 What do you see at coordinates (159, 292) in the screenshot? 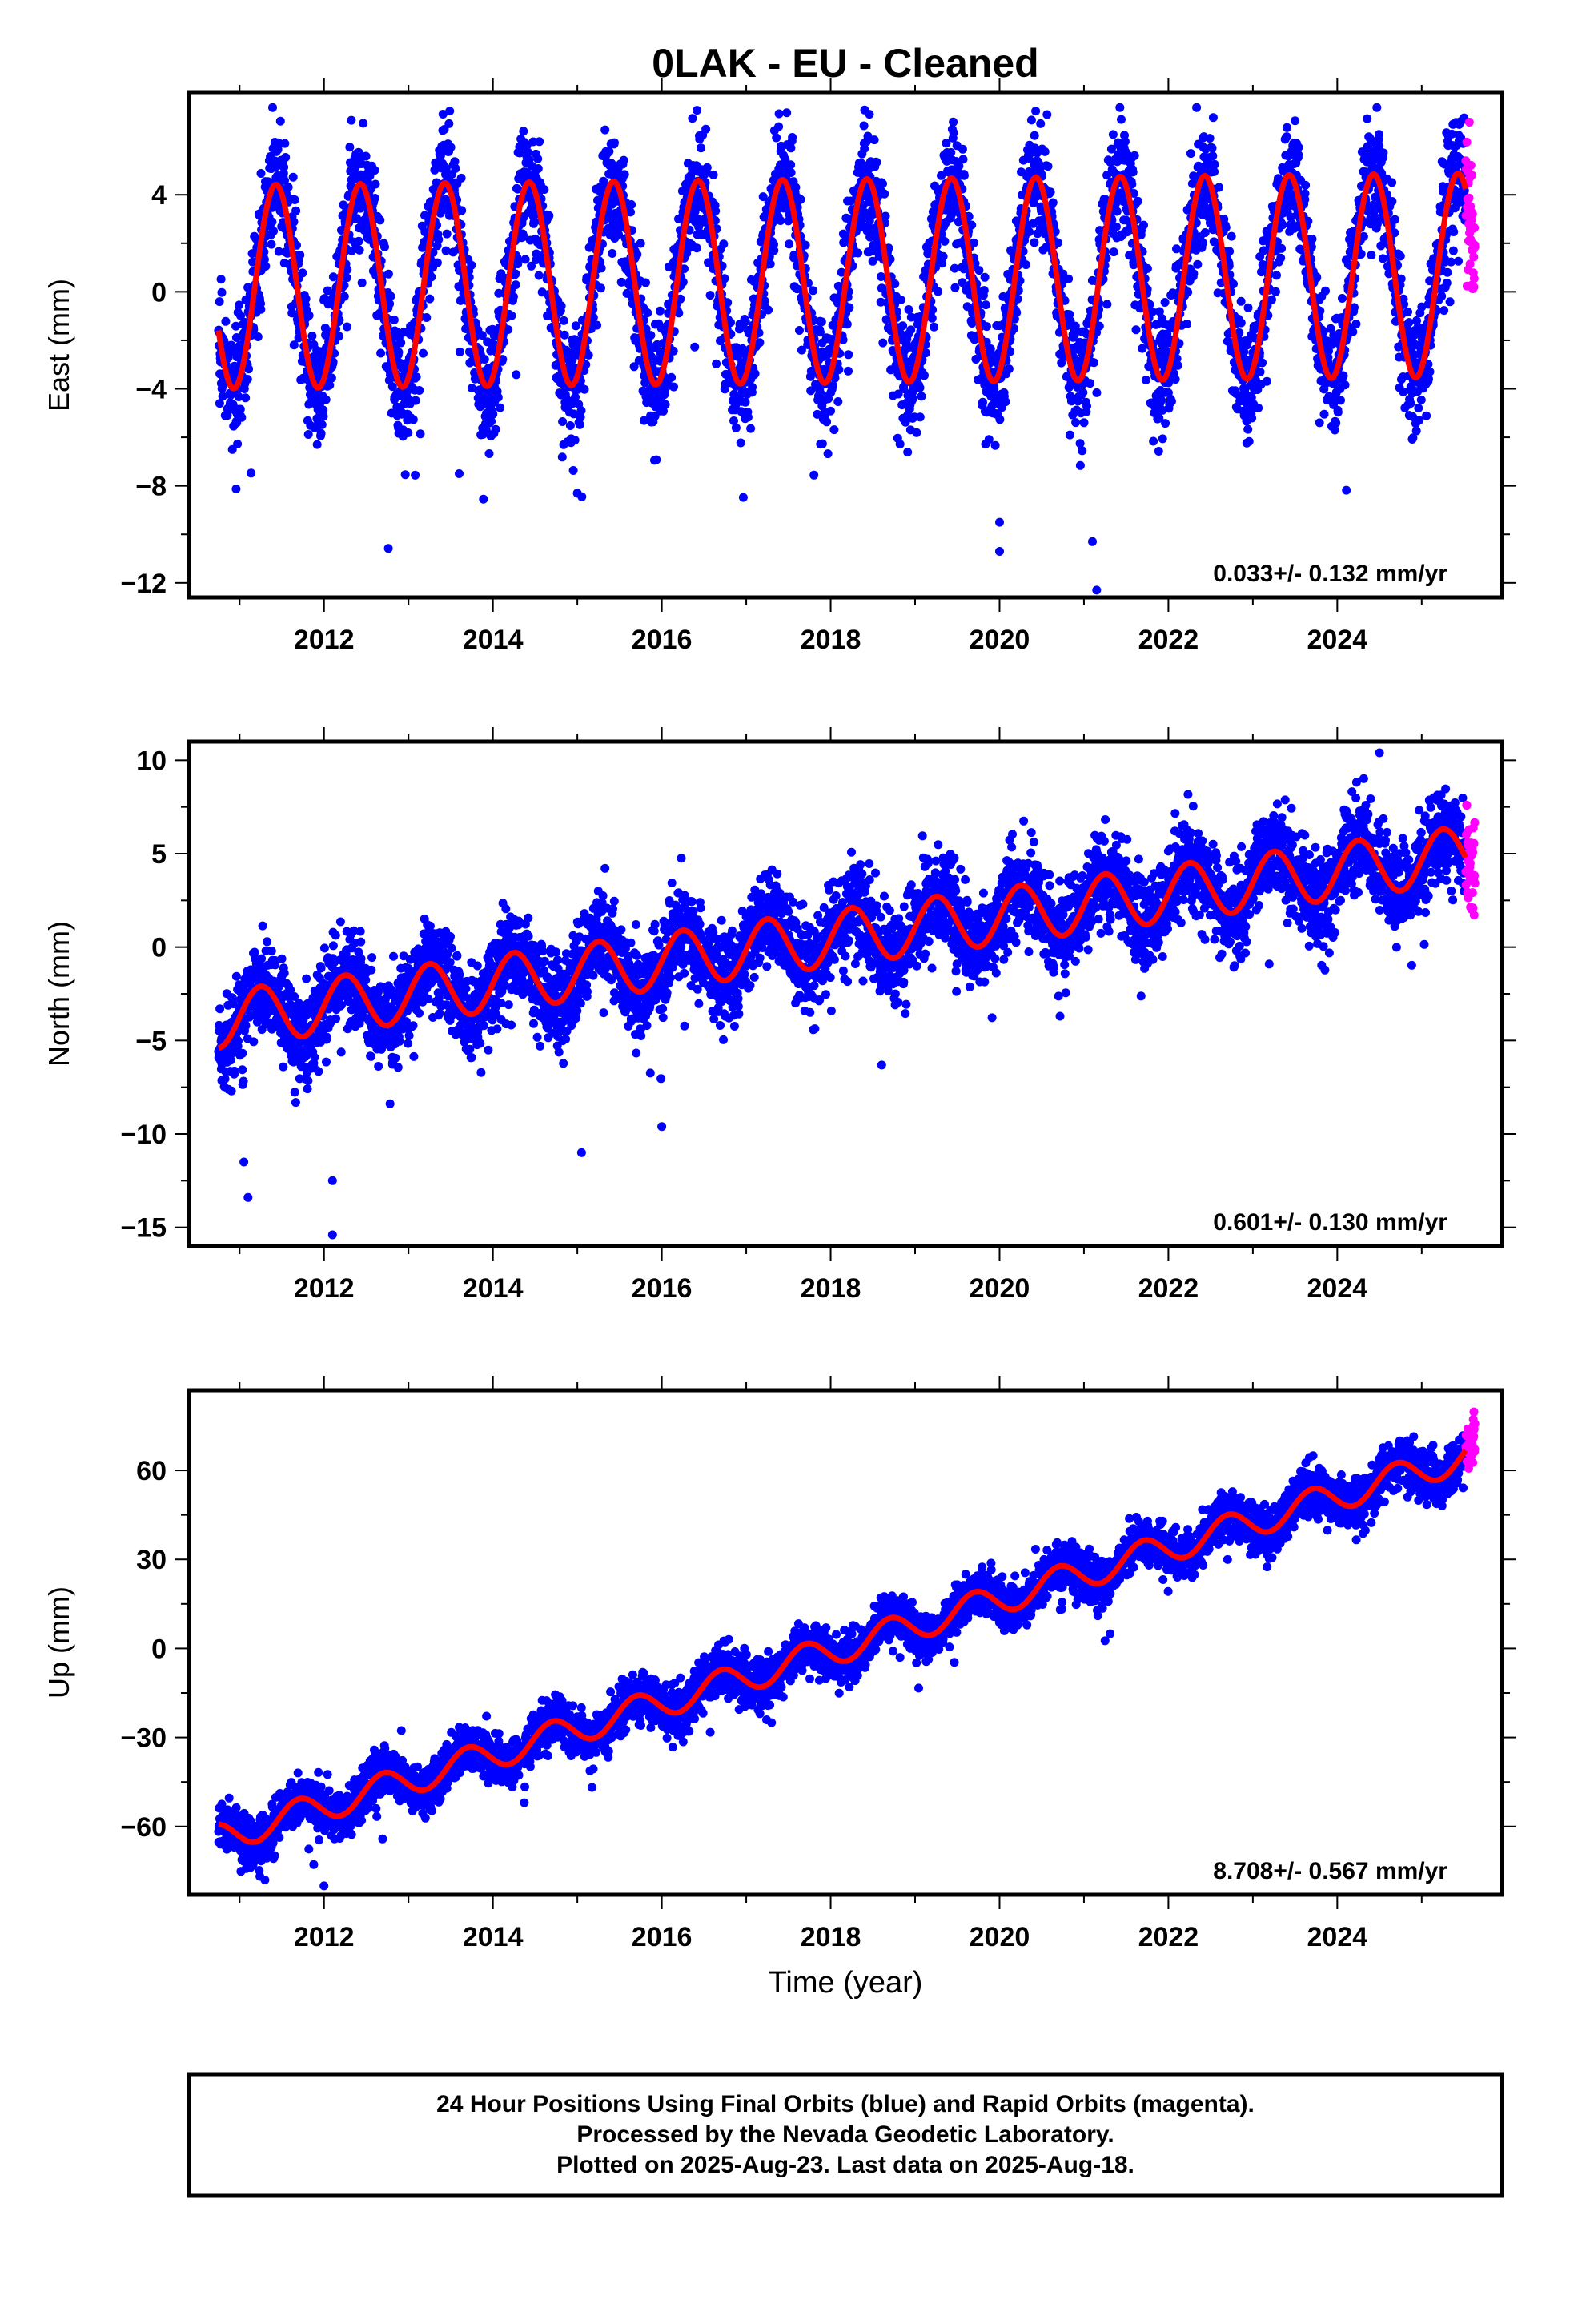
I see `y-tick-label: 0` at bounding box center [159, 292].